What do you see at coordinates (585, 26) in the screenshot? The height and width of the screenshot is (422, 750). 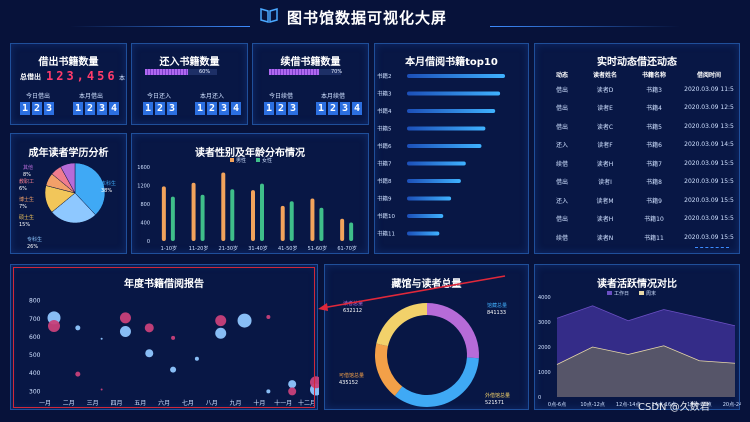 I see `header-line-right` at bounding box center [585, 26].